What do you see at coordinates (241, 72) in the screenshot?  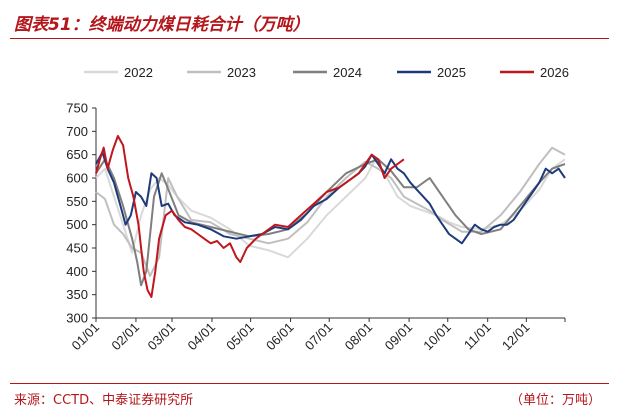 I see `legend-label-2023: 2023` at bounding box center [241, 72].